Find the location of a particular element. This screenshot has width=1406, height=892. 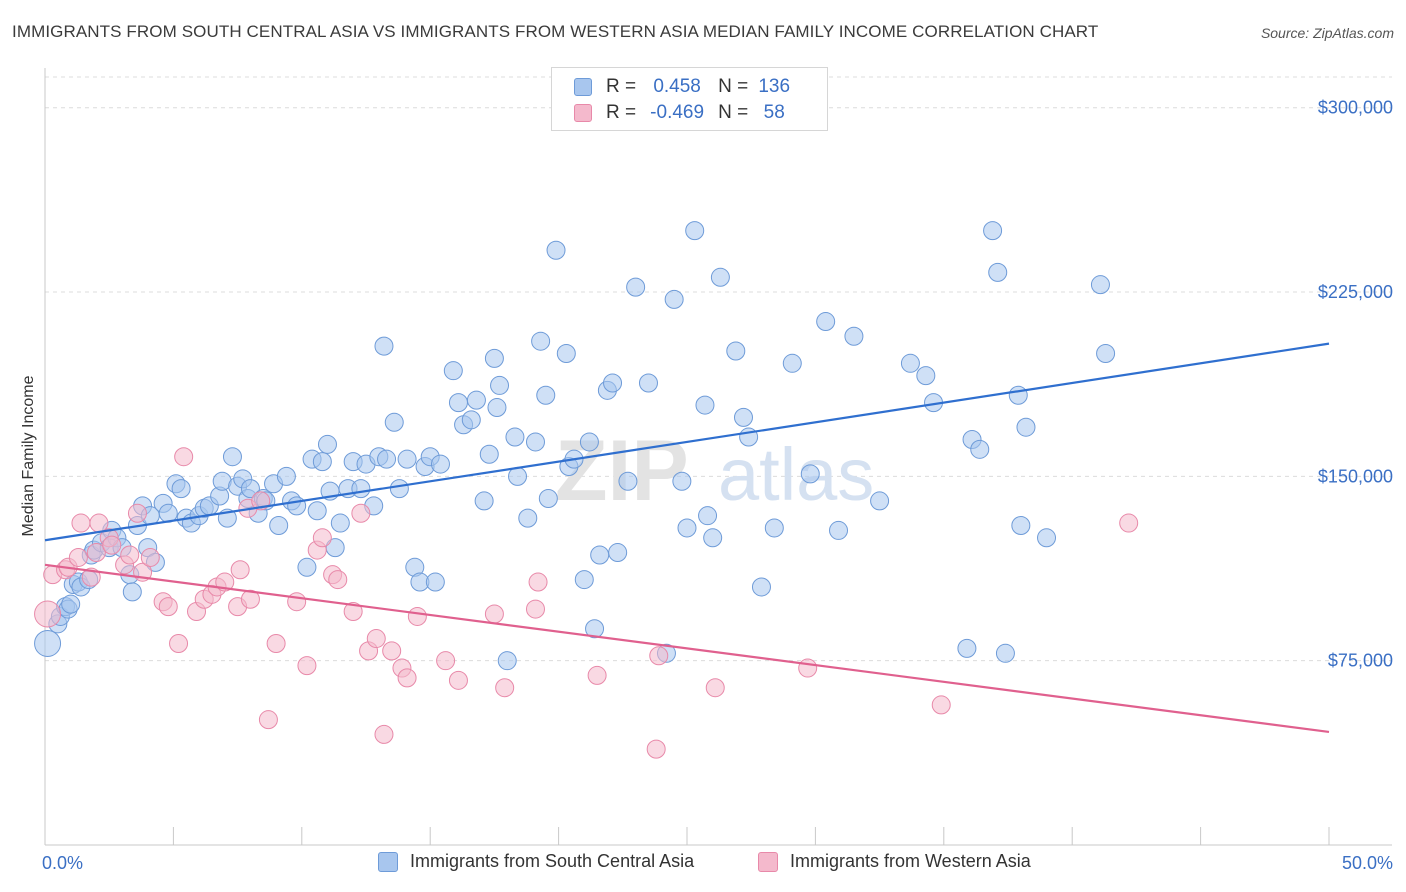

legend-row-south-central-asia: R = 0.458 N = 136 is located at coordinates (687, 87).